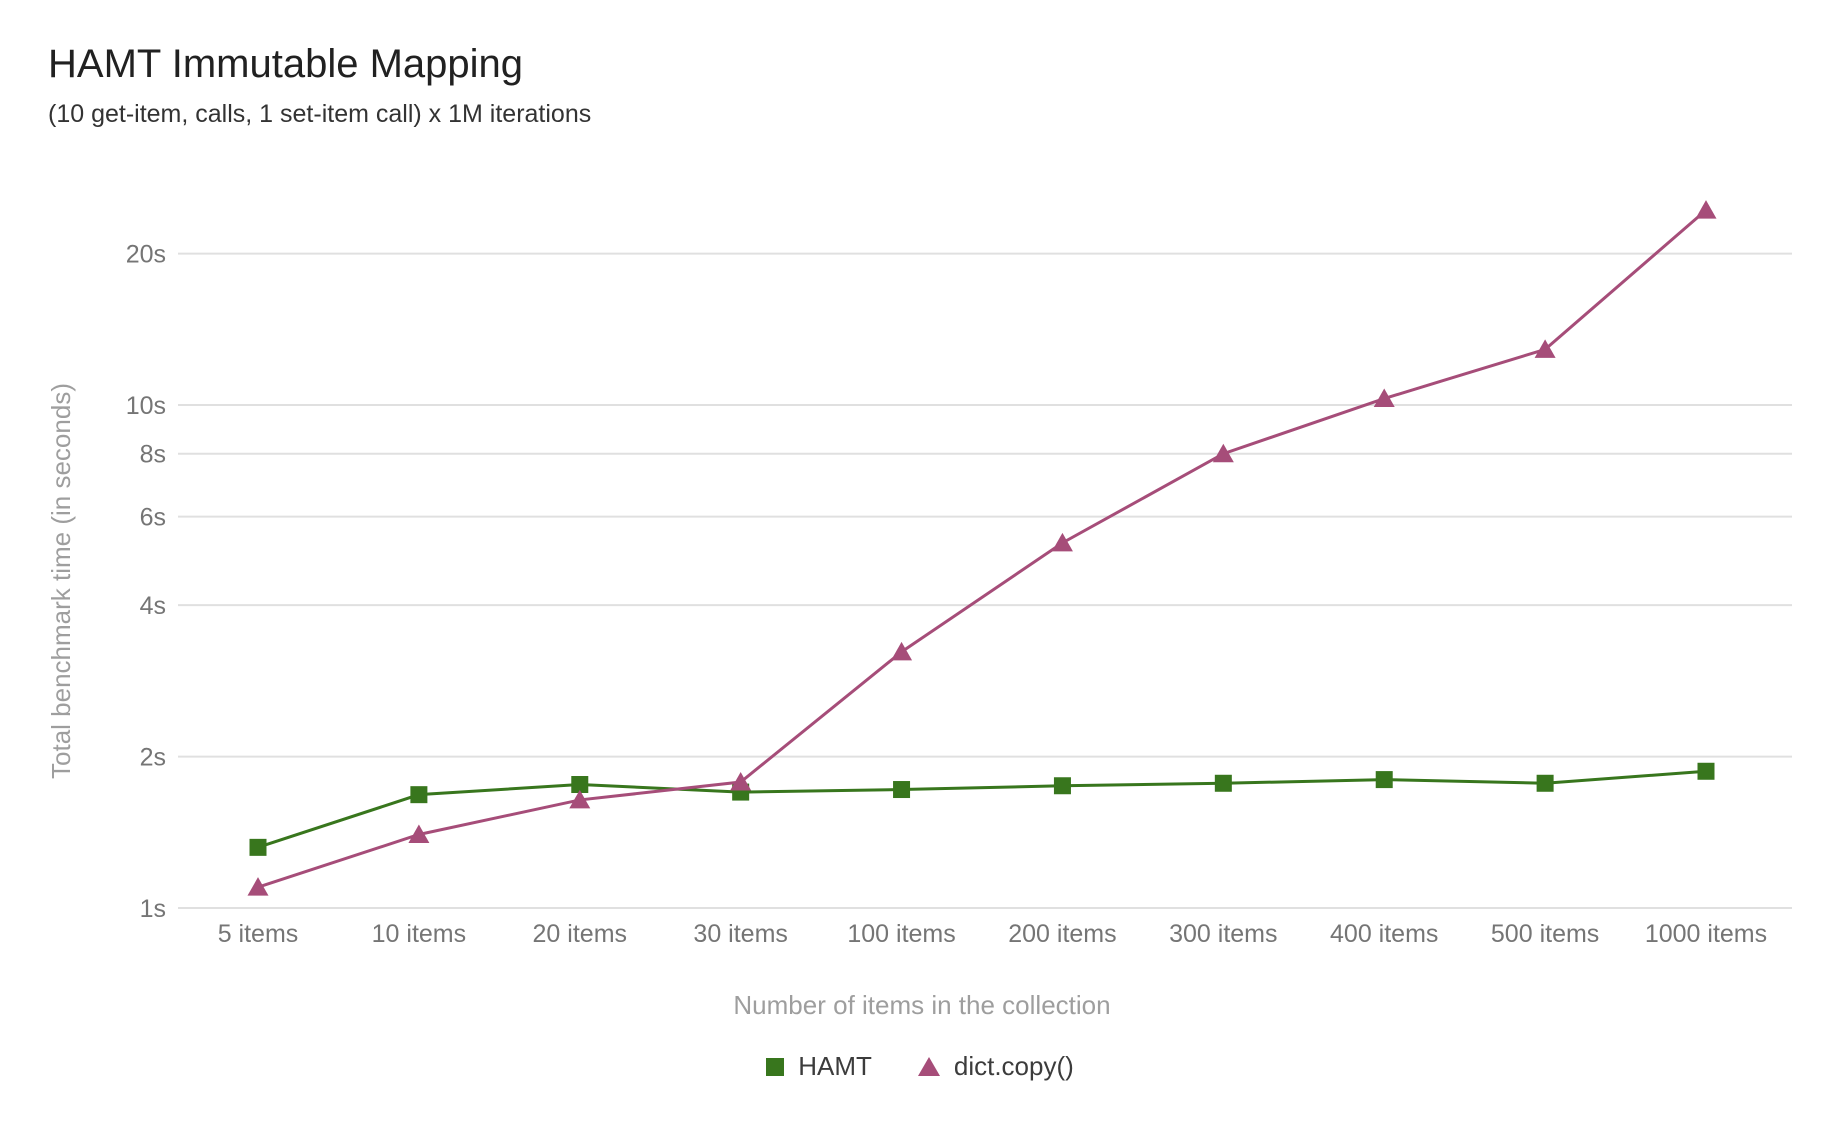 Image resolution: width=1840 pixels, height=1136 pixels. What do you see at coordinates (153, 606) in the screenshot?
I see `y-tick-label-4s: 4s` at bounding box center [153, 606].